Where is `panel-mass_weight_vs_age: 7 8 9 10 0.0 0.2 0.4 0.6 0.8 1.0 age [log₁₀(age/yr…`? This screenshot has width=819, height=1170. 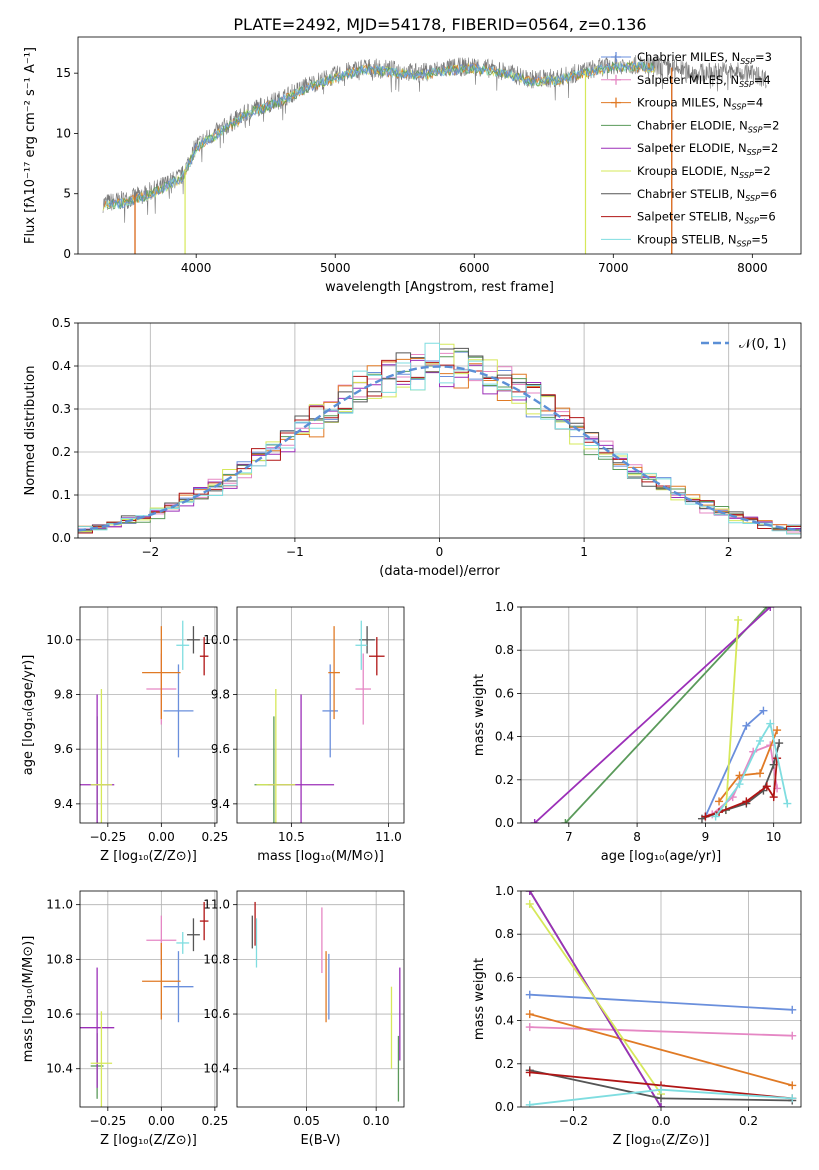
panel-mass_weight_vs_age: 7 8 9 10 0.0 0.2 0.4 0.6 0.8 1.0 age [log₁₀(age/yr… is located at coordinates (637, 732).